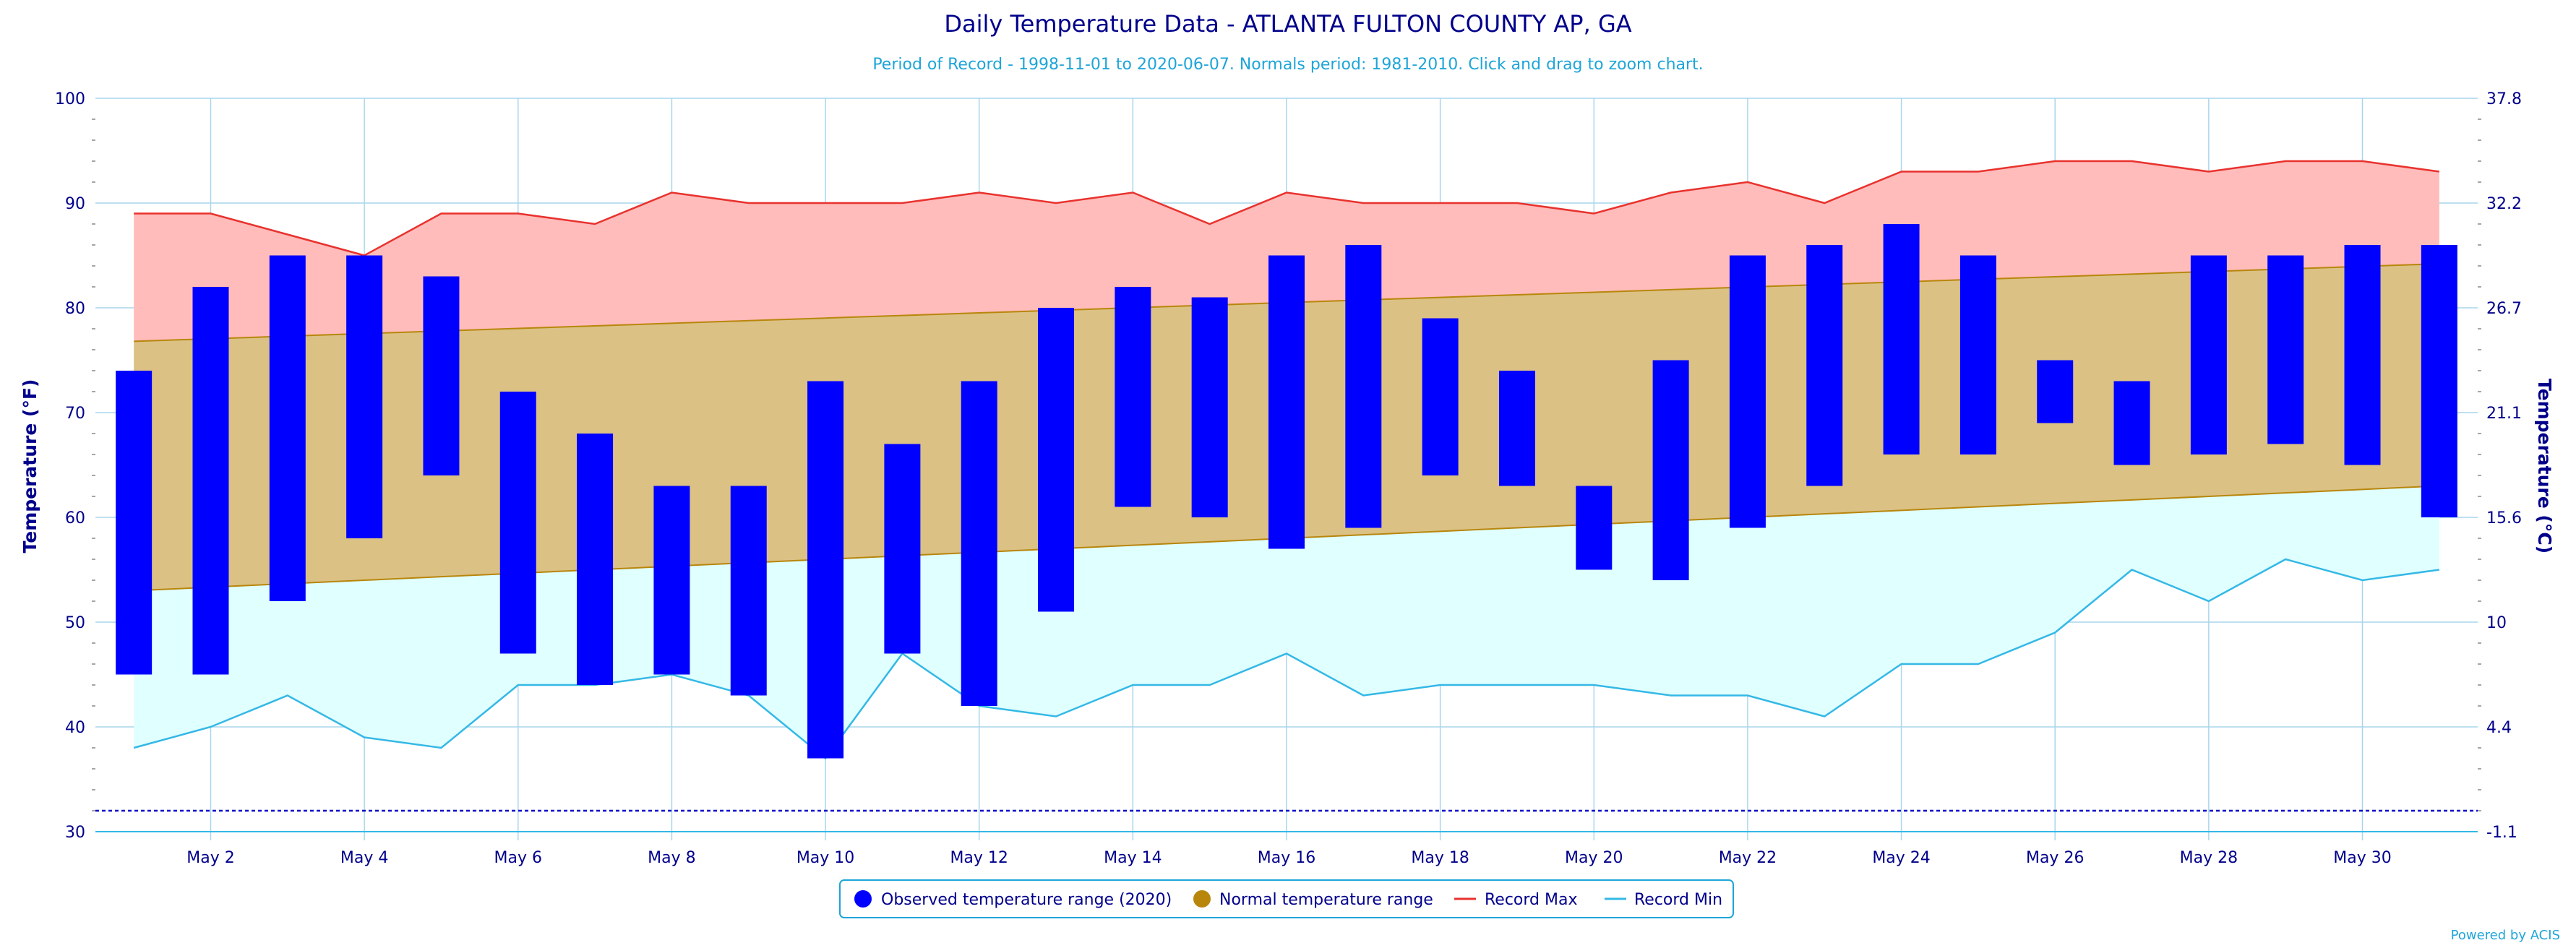  I want to click on y2-tick-label-3: 15.6, so click(2504, 518).